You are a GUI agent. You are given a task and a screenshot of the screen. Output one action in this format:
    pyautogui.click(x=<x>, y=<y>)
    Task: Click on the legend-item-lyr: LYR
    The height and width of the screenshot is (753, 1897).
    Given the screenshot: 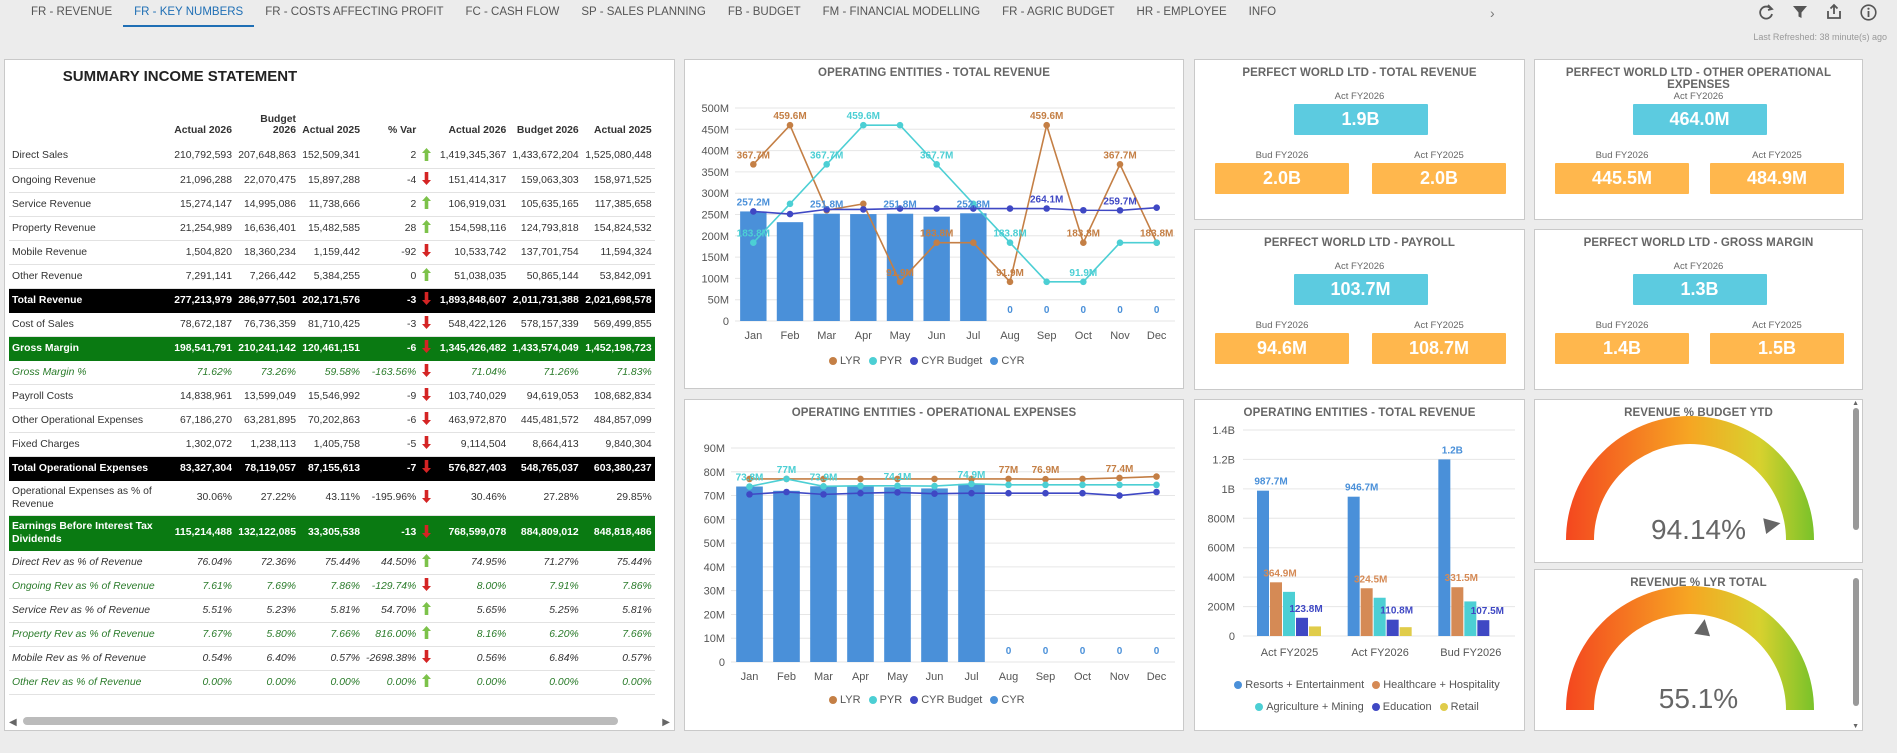 What is the action you would take?
    pyautogui.click(x=841, y=361)
    